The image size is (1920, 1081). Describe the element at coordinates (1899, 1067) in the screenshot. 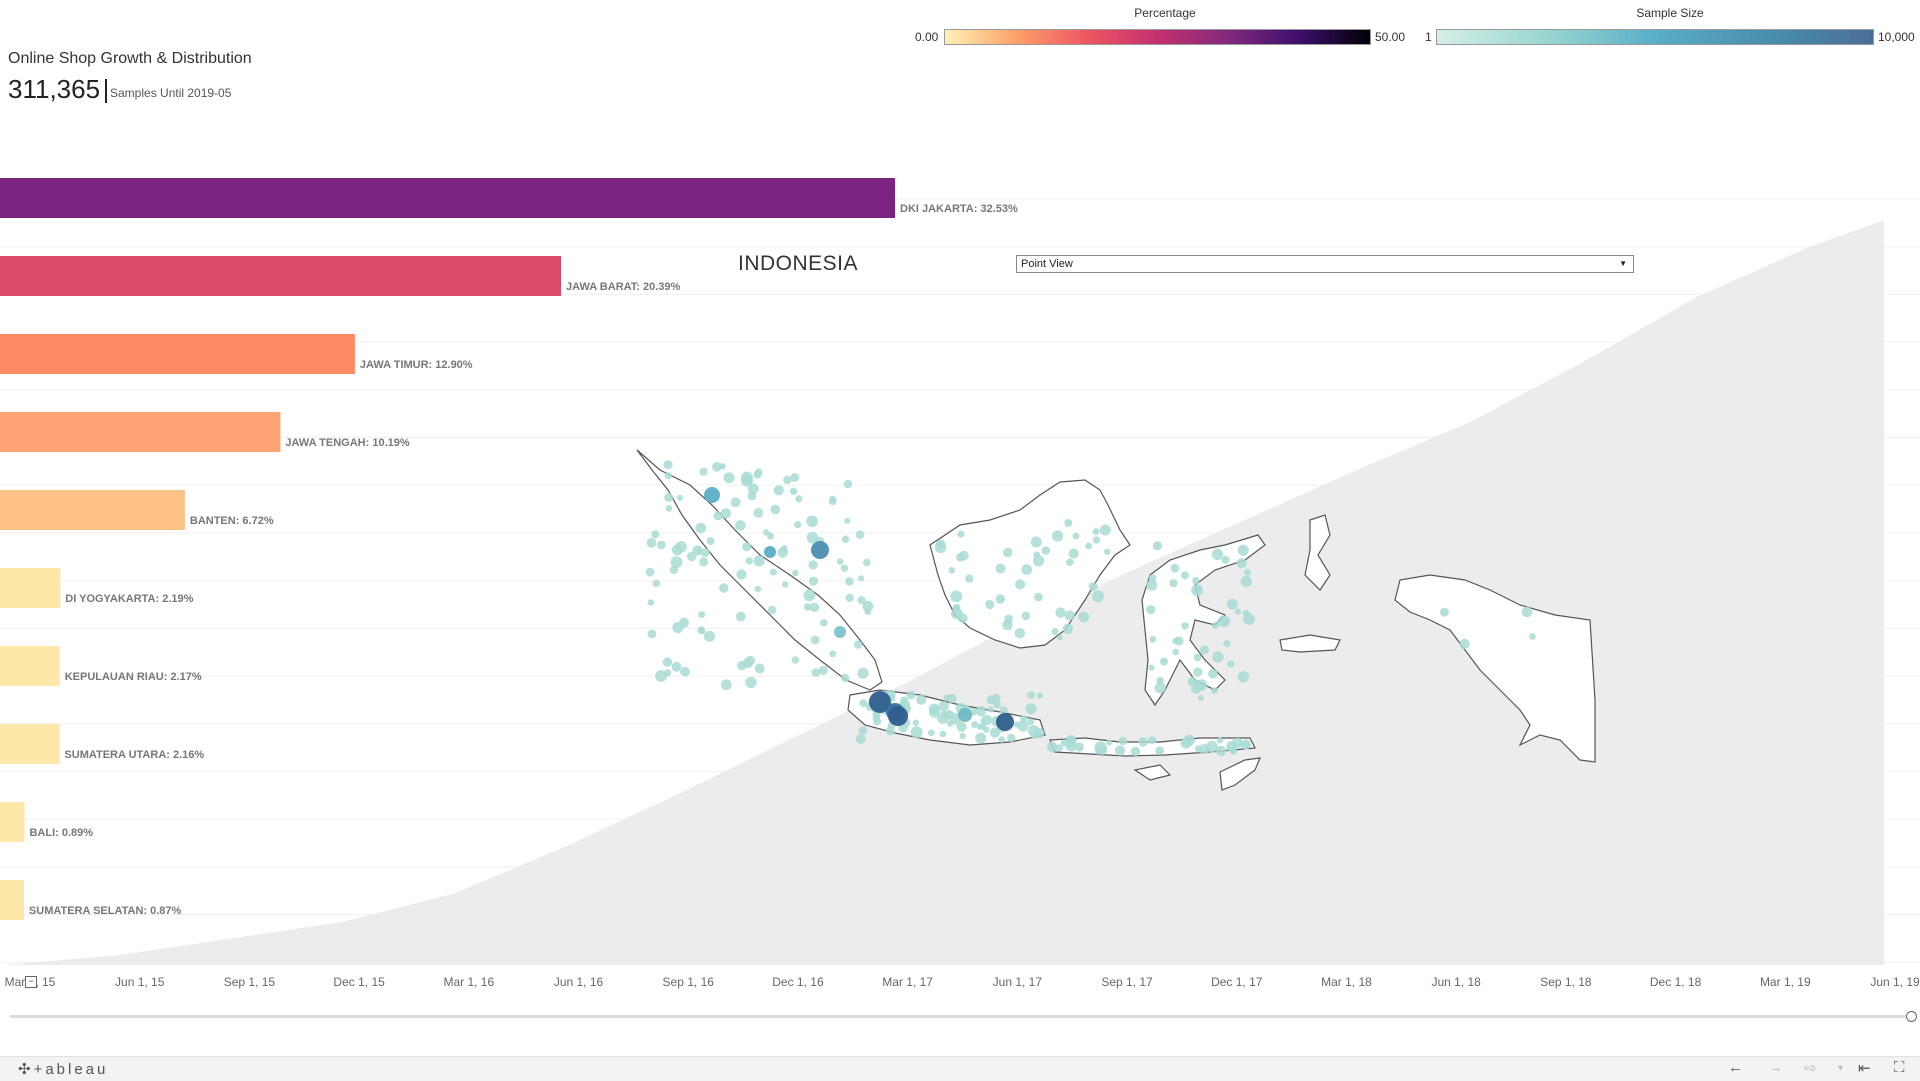

I see `fullscreen-icon: ⛶` at that location.